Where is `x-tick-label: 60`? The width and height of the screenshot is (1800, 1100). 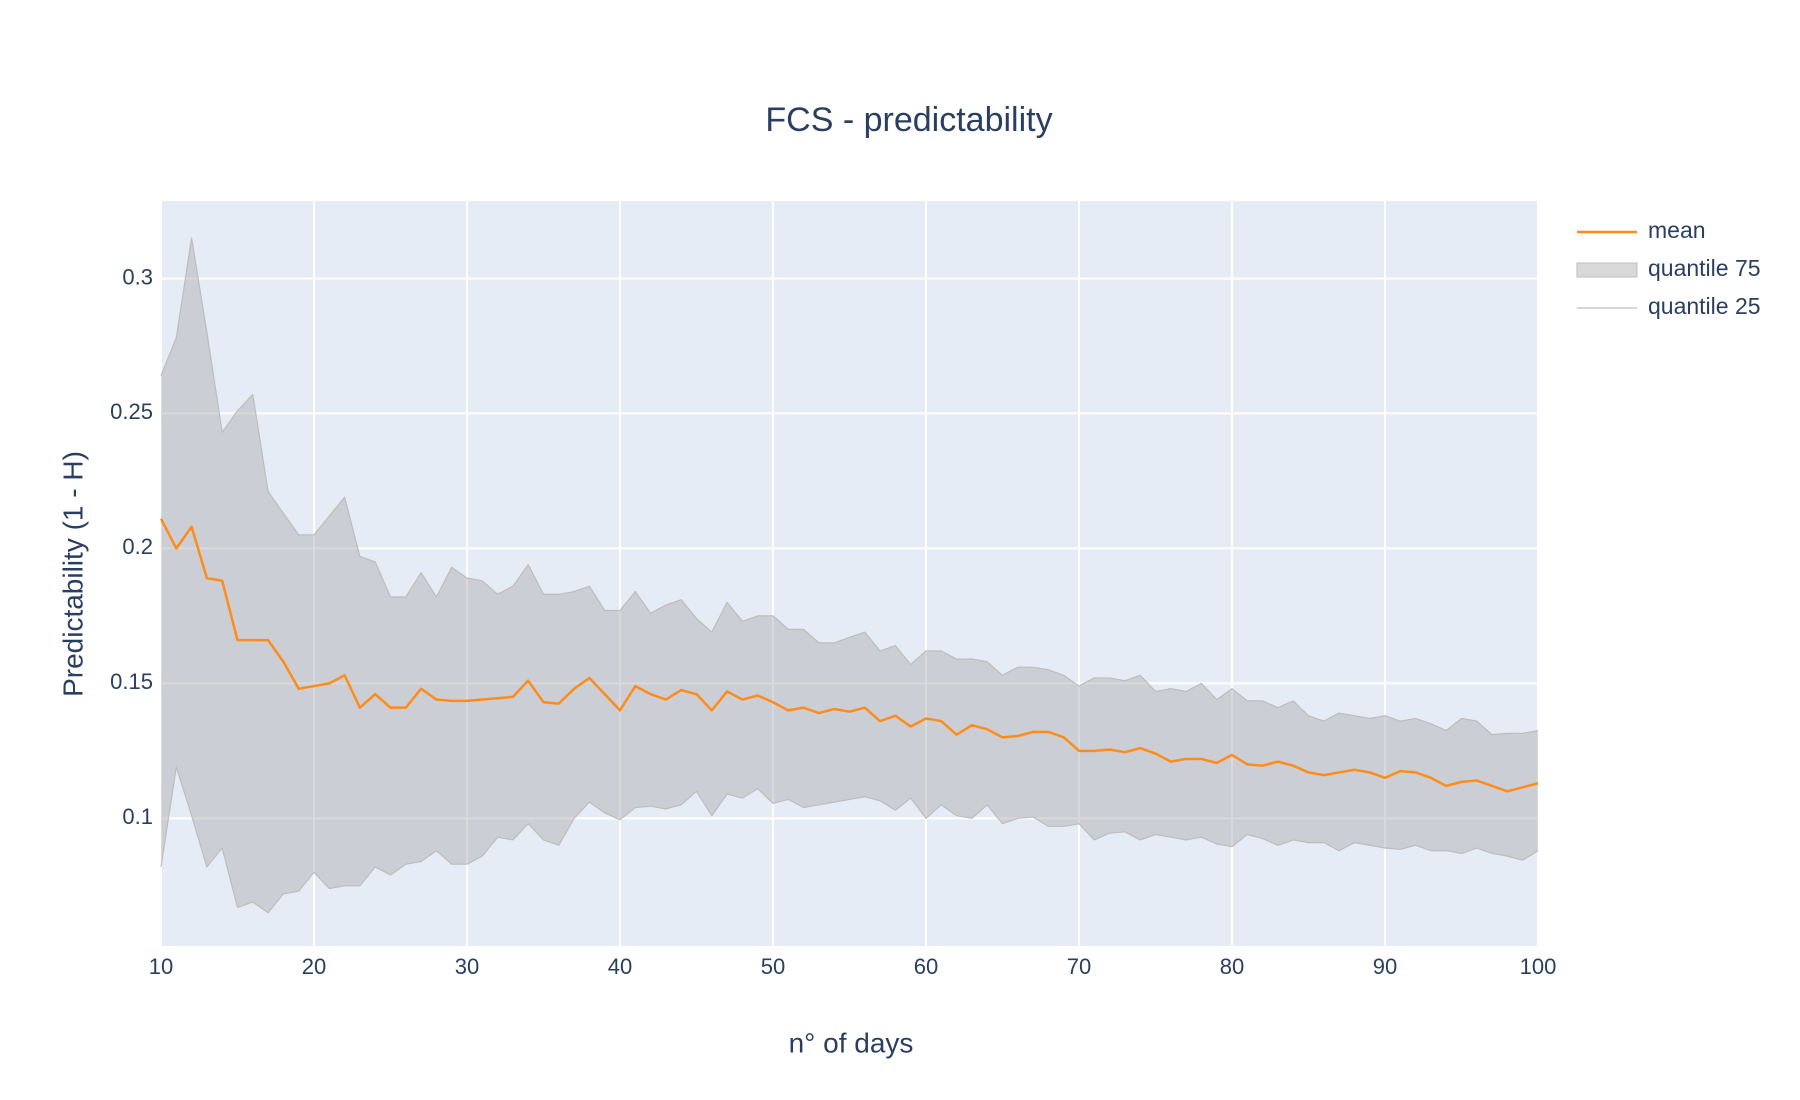 x-tick-label: 60 is located at coordinates (926, 966).